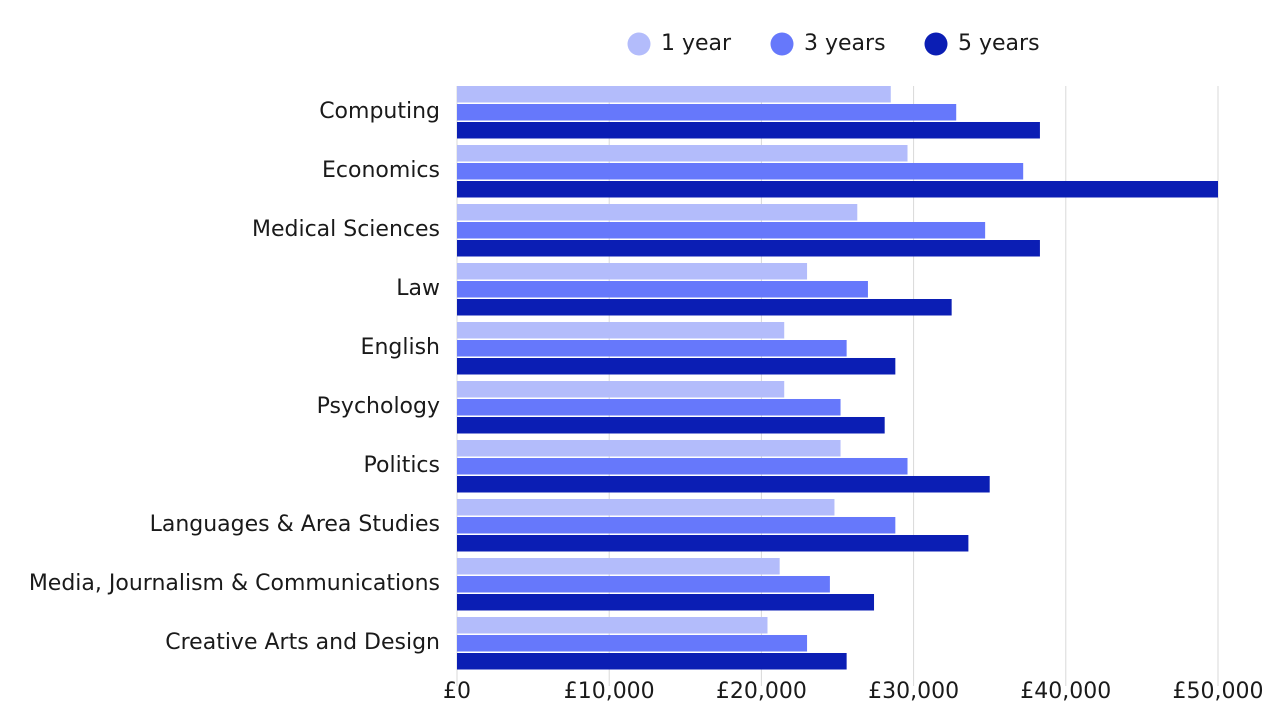  Describe the element at coordinates (302, 642) in the screenshot. I see `category-label-9: Creative Arts and Design` at that location.